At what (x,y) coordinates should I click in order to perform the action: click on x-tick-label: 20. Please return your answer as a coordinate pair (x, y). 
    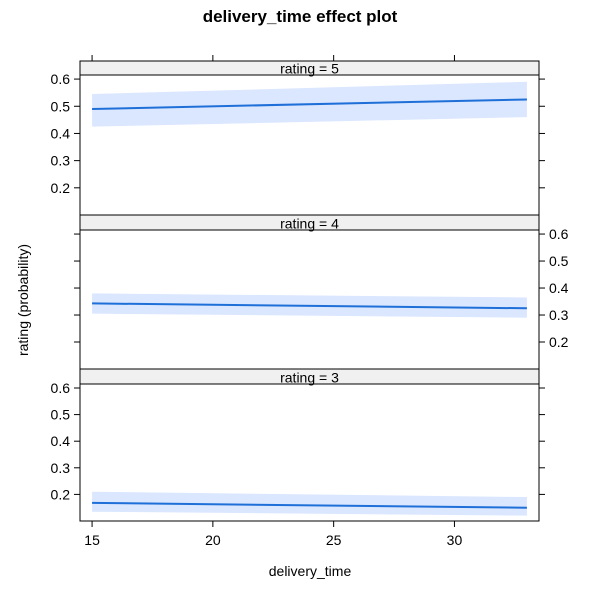
    Looking at the image, I should click on (213, 540).